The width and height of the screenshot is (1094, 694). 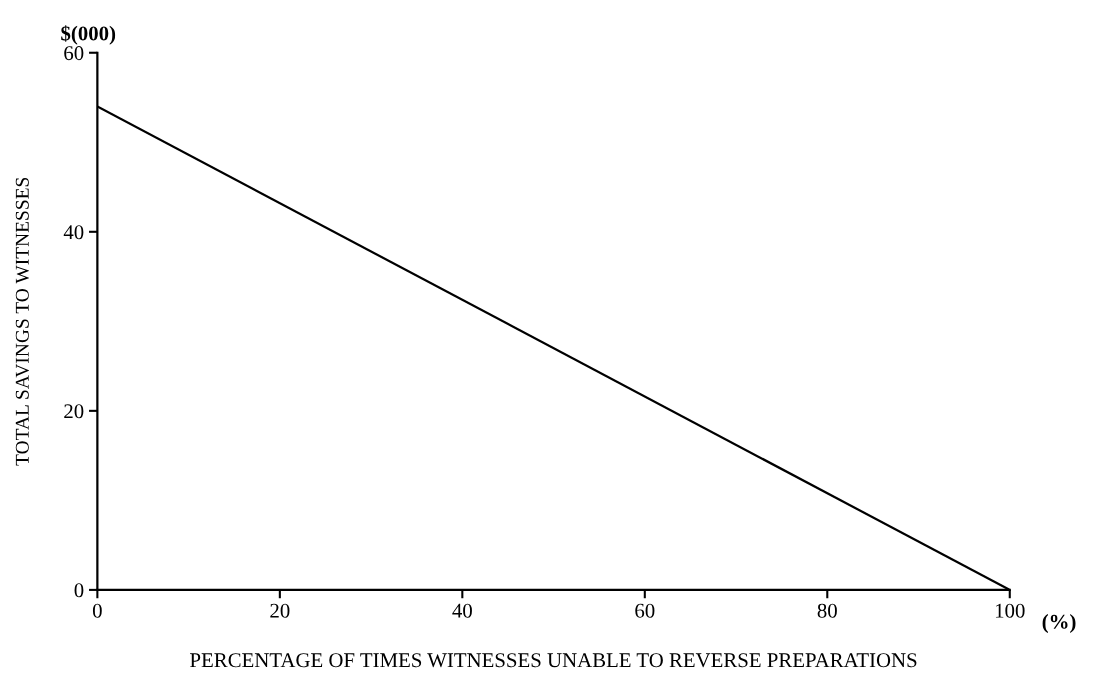 What do you see at coordinates (97, 610) in the screenshot?
I see `x-tick-label: 0` at bounding box center [97, 610].